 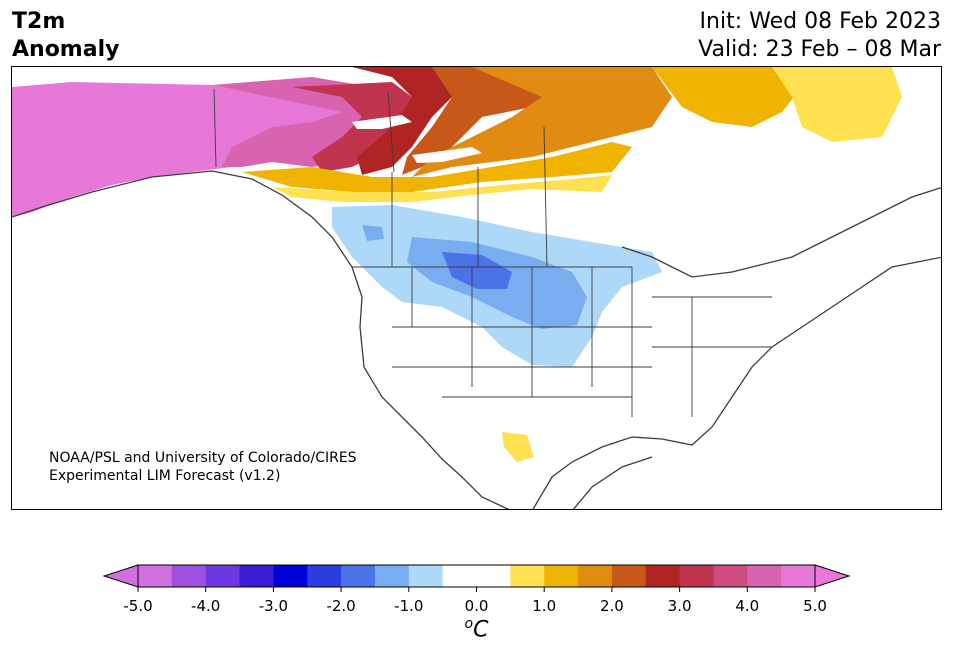 What do you see at coordinates (182, 149) in the screenshot?
I see `anomaly-field-strong-warm` at bounding box center [182, 149].